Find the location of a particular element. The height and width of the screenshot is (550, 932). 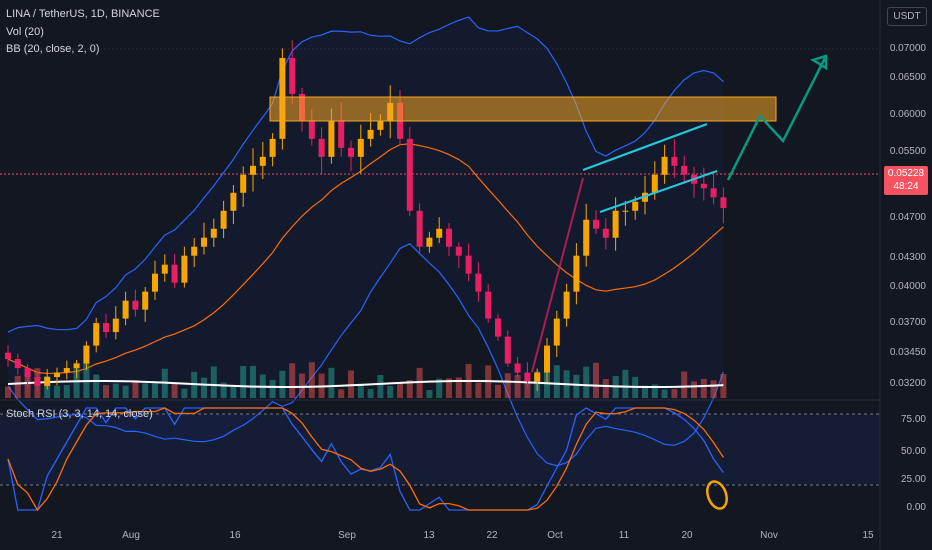

stoch-rsi-lines is located at coordinates (365, 459).